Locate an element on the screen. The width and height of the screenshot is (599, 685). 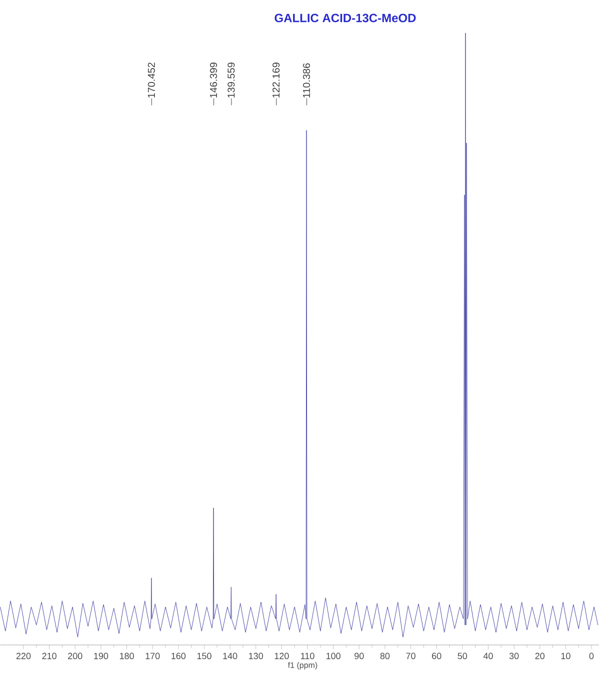
x-tick-label: 170 is located at coordinates (153, 656).